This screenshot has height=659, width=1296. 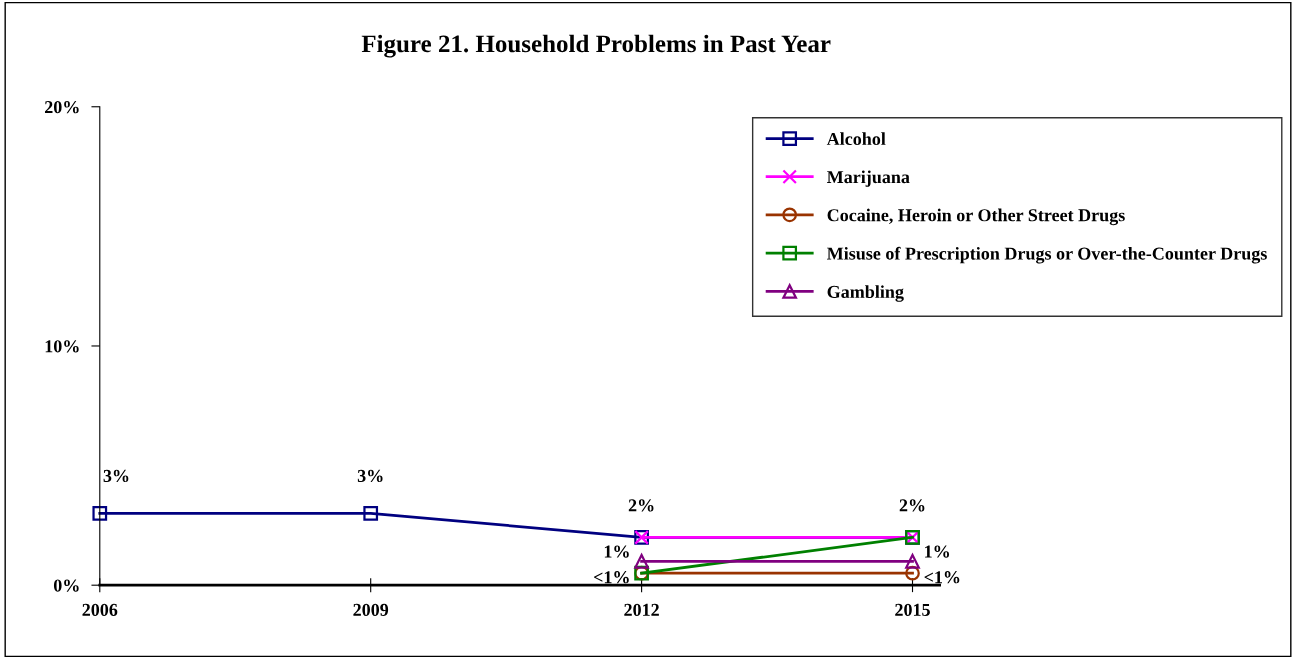 I want to click on x-tick-label: 2006, so click(x=100, y=609).